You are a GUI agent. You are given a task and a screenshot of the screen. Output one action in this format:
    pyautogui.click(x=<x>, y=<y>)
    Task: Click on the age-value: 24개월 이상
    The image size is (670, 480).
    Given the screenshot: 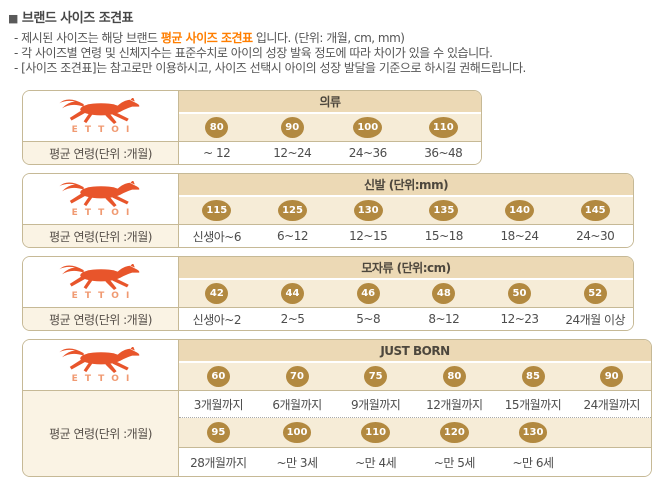 What is the action you would take?
    pyautogui.click(x=595, y=319)
    